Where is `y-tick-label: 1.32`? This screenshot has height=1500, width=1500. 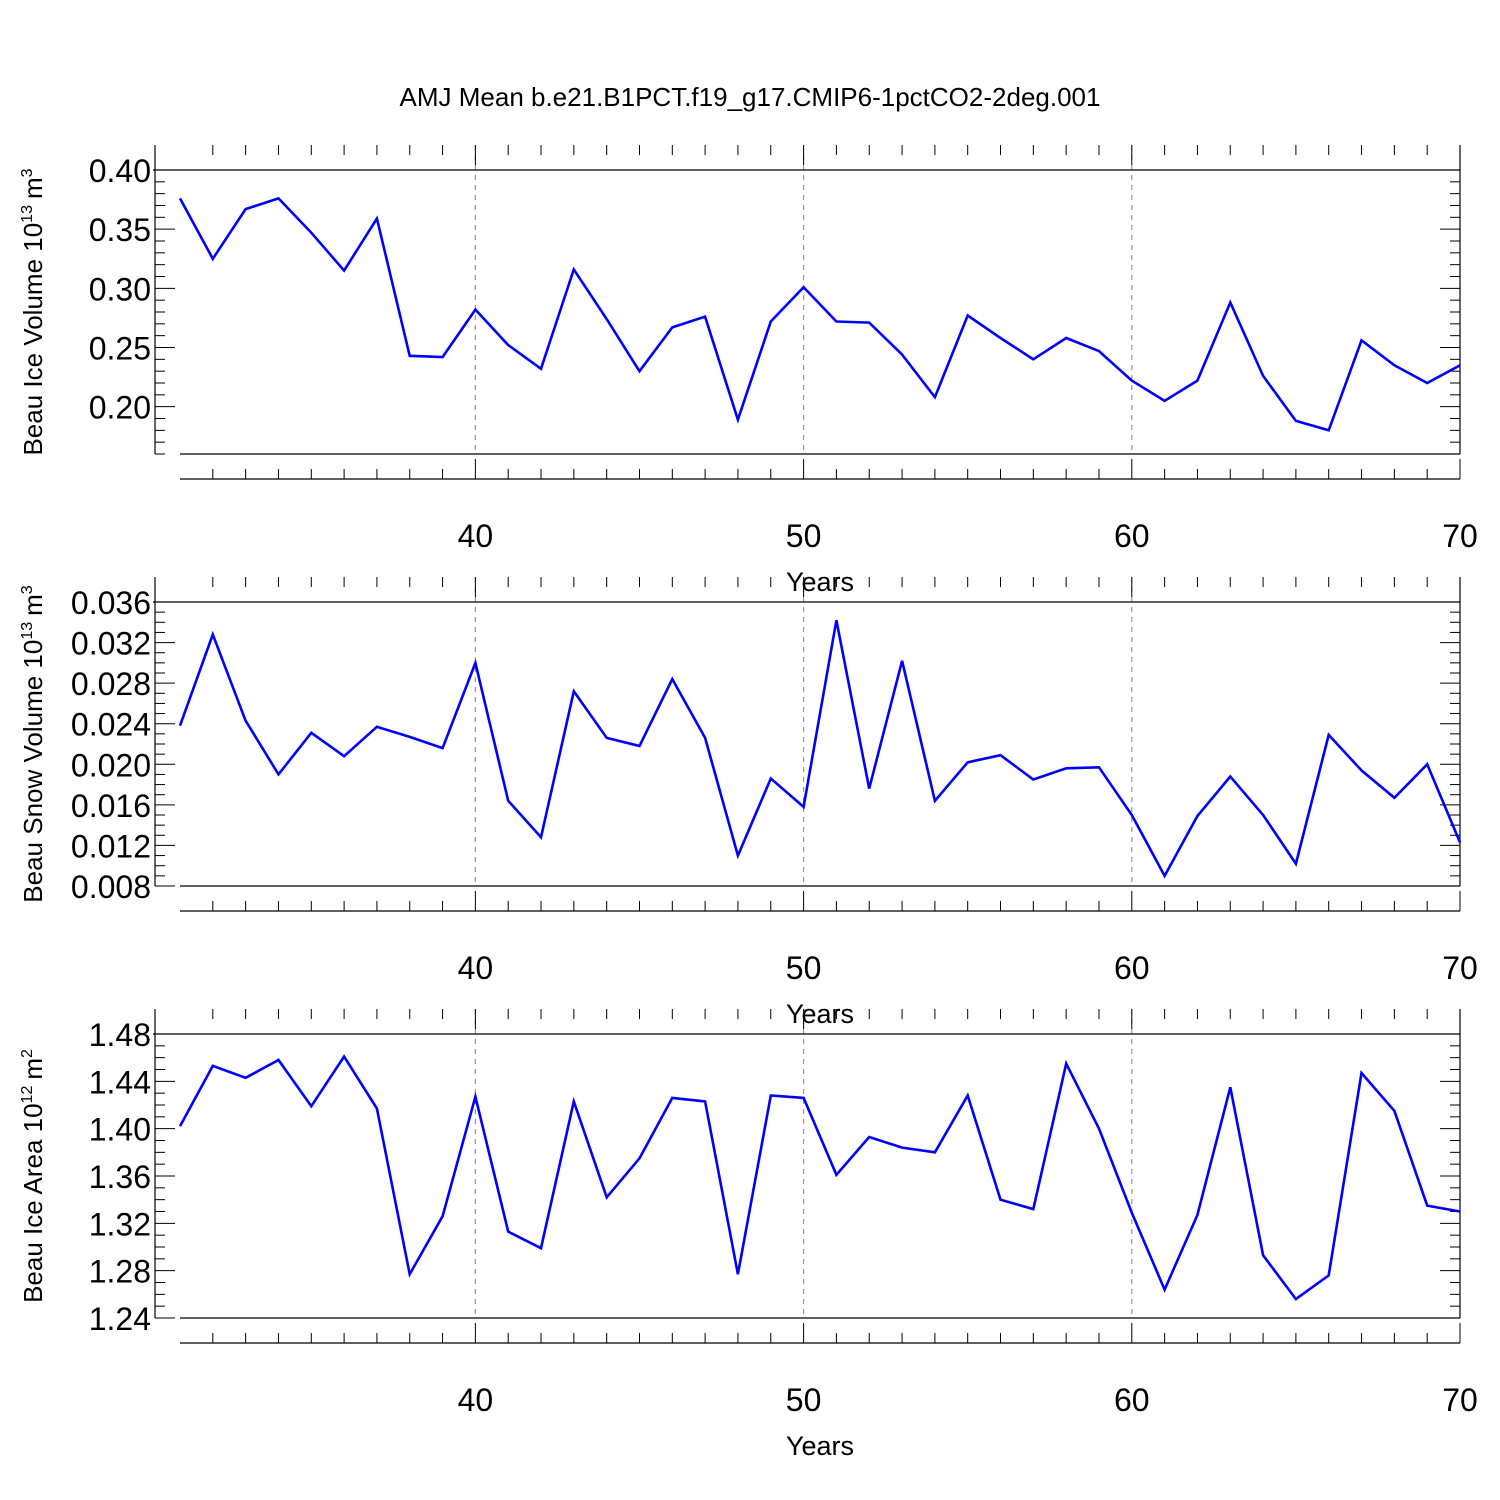
y-tick-label: 1.32 is located at coordinates (120, 1224).